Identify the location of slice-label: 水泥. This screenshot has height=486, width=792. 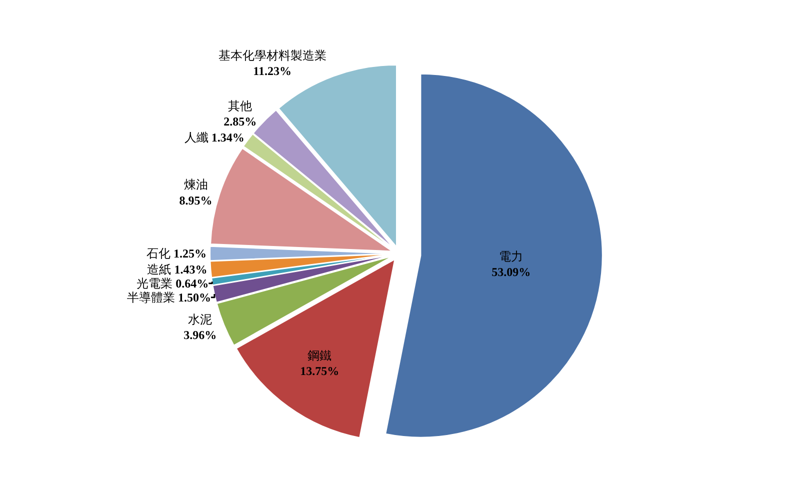
(200, 319).